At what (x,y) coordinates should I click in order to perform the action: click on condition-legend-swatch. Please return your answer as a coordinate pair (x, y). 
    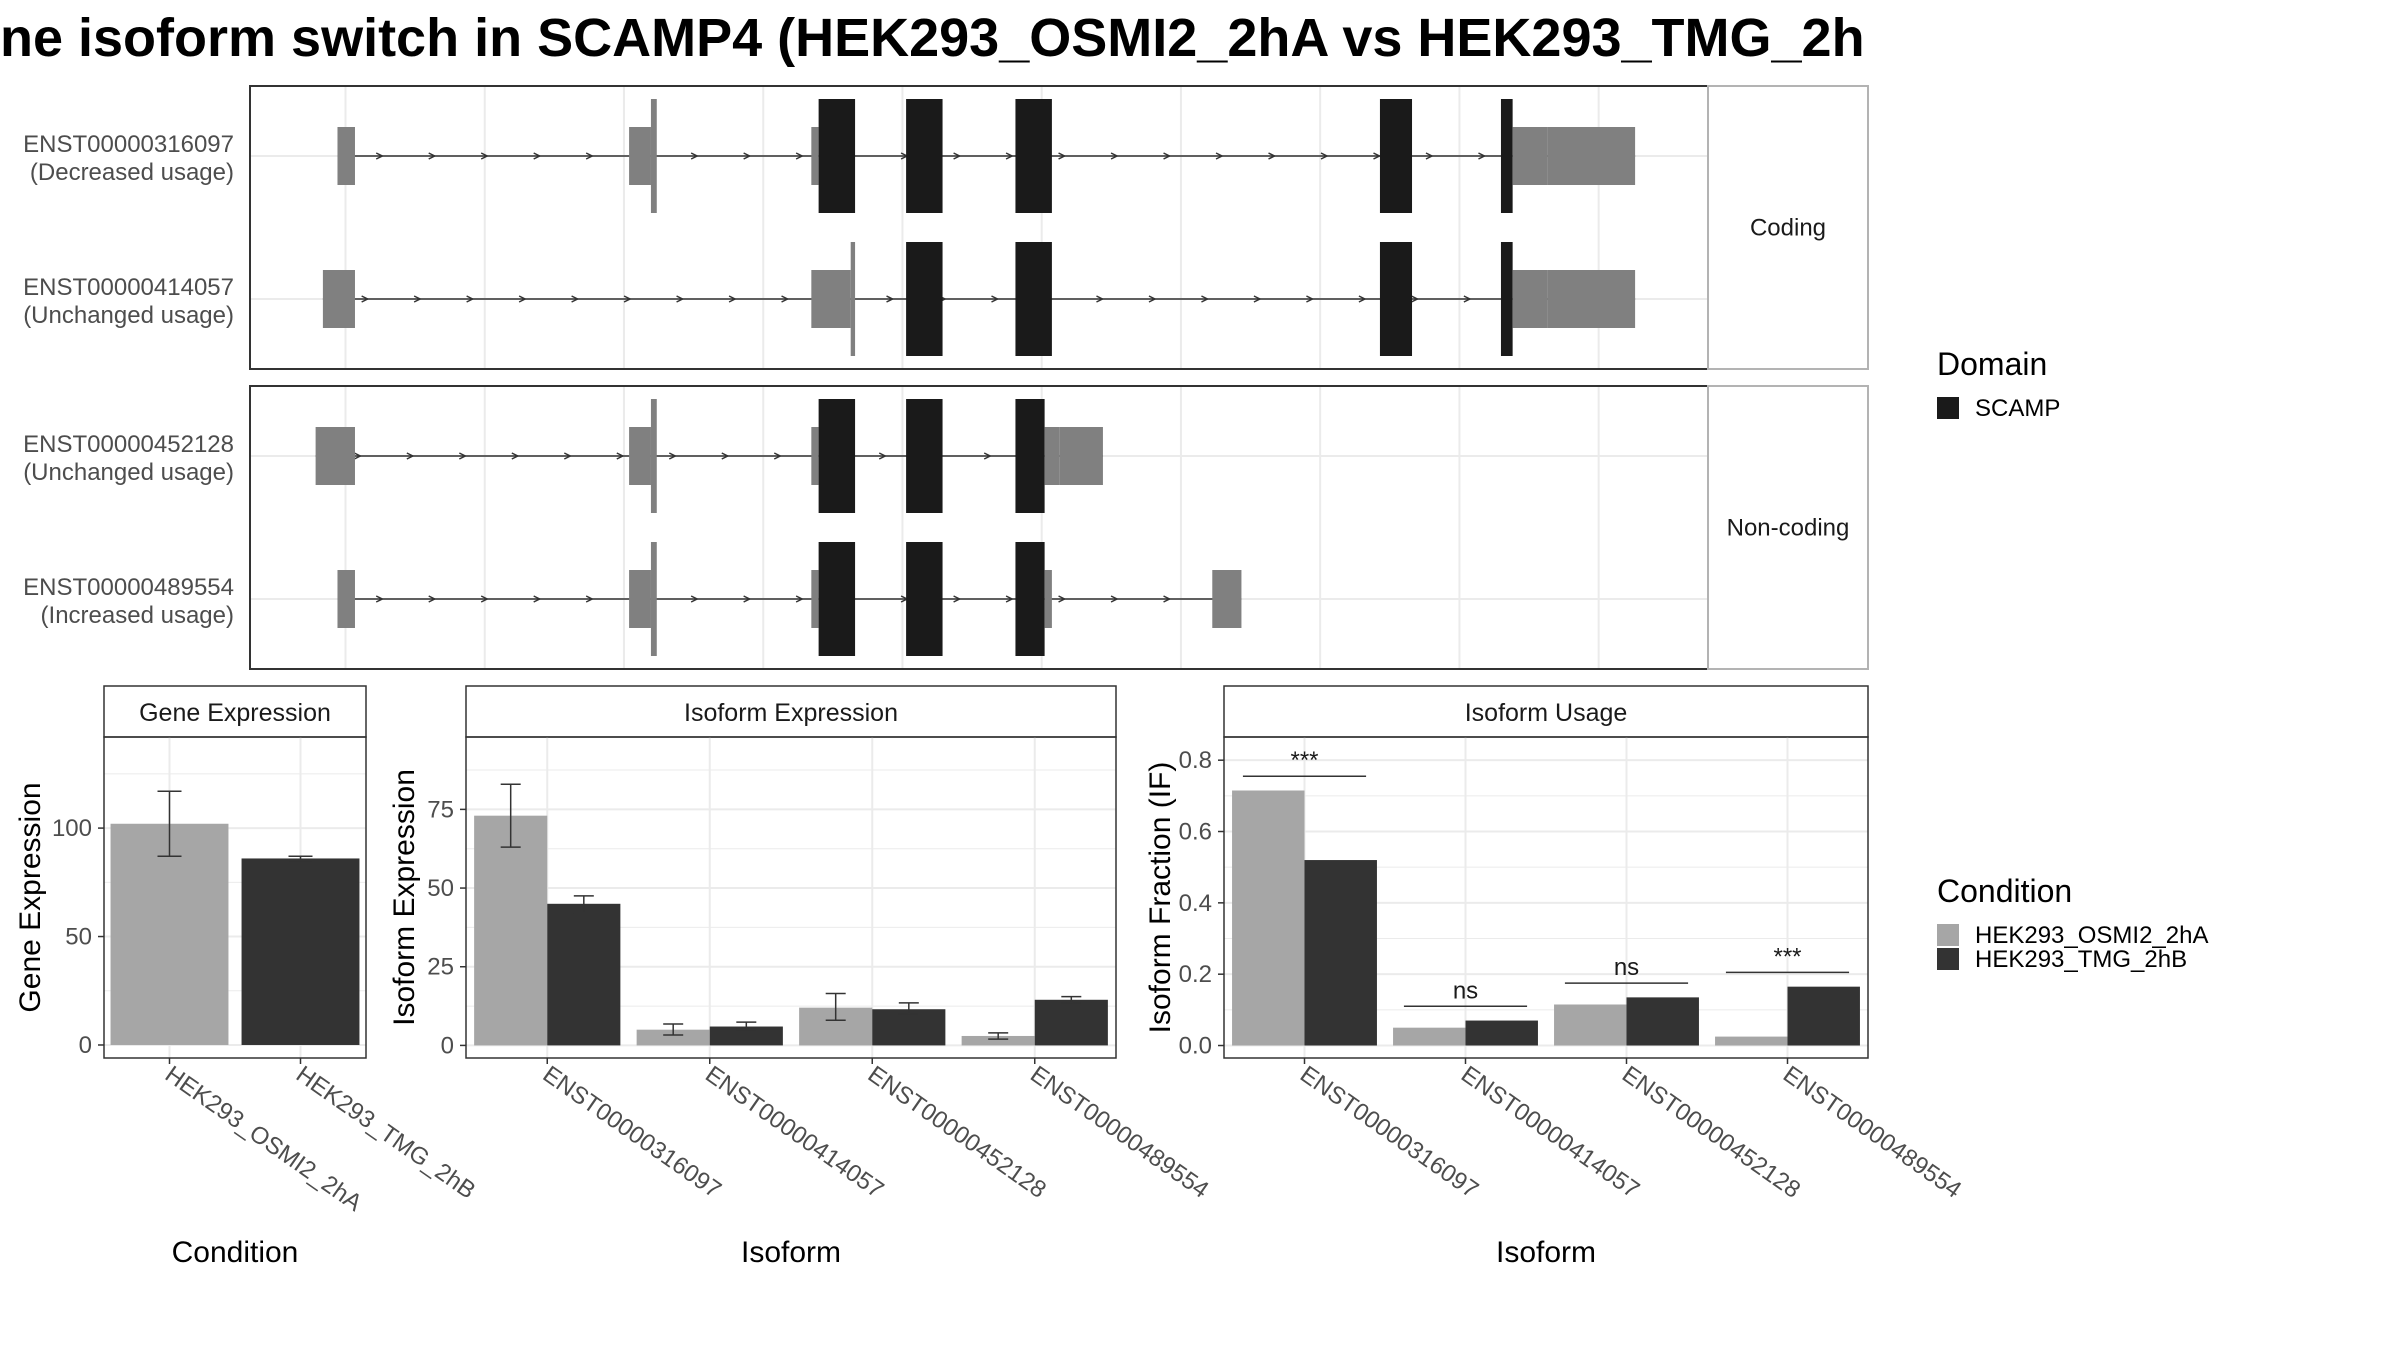
    Looking at the image, I should click on (1948, 935).